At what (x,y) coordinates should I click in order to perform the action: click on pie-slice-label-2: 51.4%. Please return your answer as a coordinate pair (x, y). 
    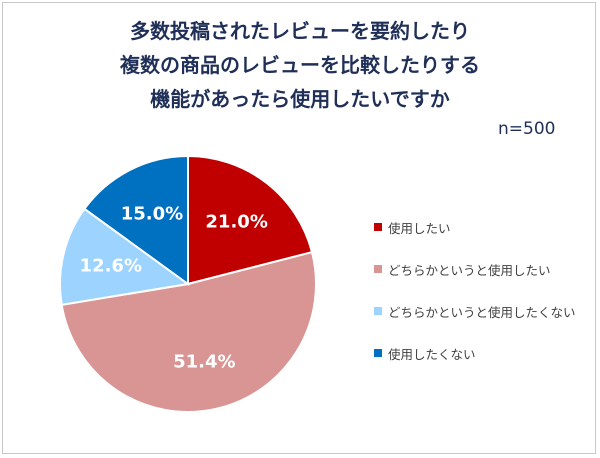
    Looking at the image, I should click on (204, 362).